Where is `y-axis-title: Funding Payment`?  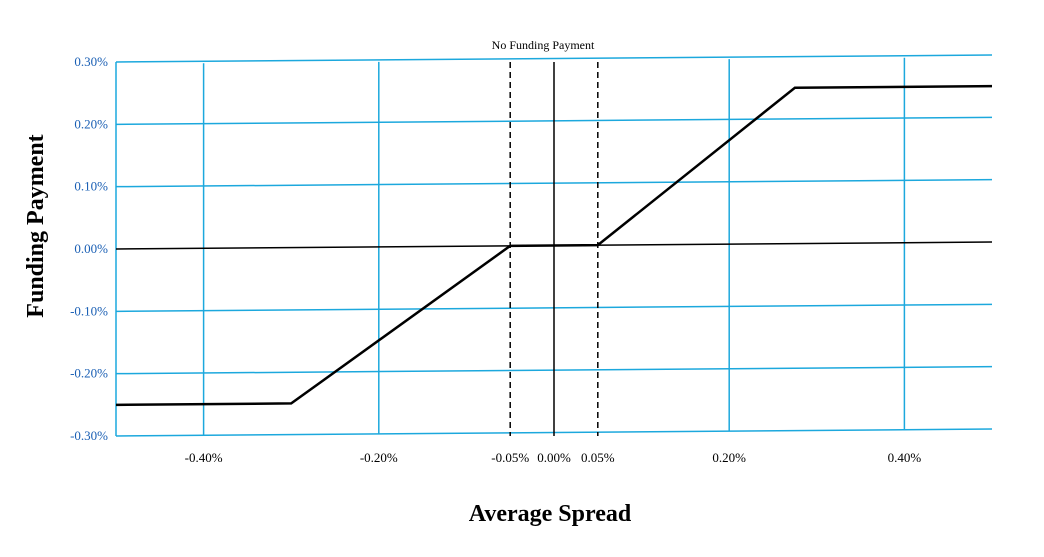
y-axis-title: Funding Payment is located at coordinates (36, 225).